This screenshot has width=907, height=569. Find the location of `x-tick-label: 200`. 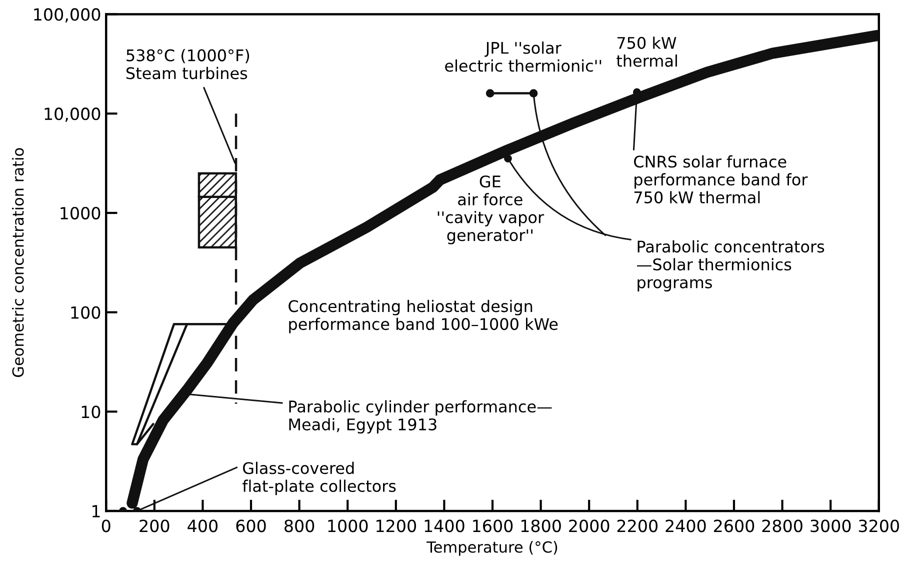

x-tick-label: 200 is located at coordinates (155, 526).